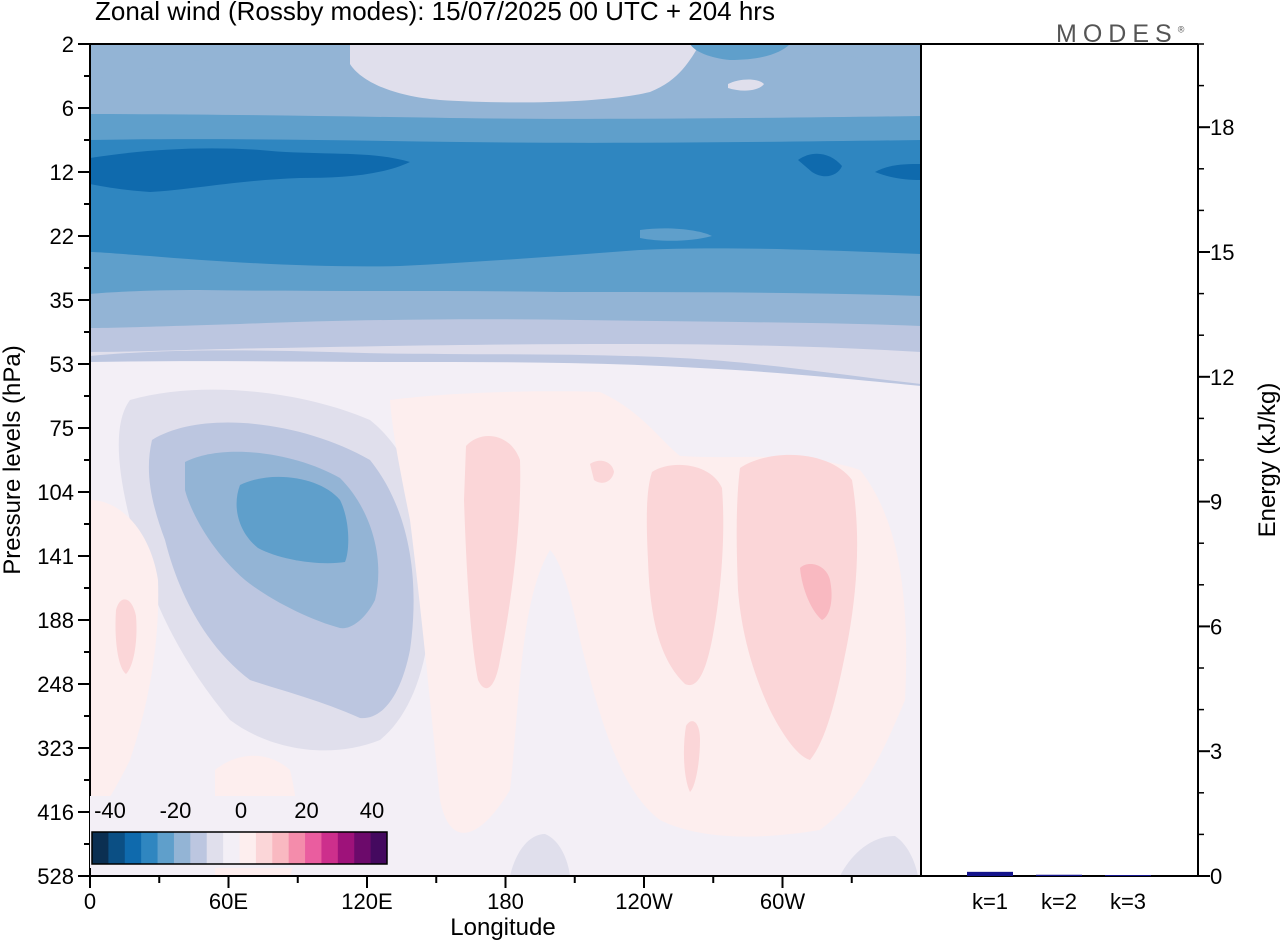 The height and width of the screenshot is (942, 1280). I want to click on y-tick-label: 75, so click(62, 428).